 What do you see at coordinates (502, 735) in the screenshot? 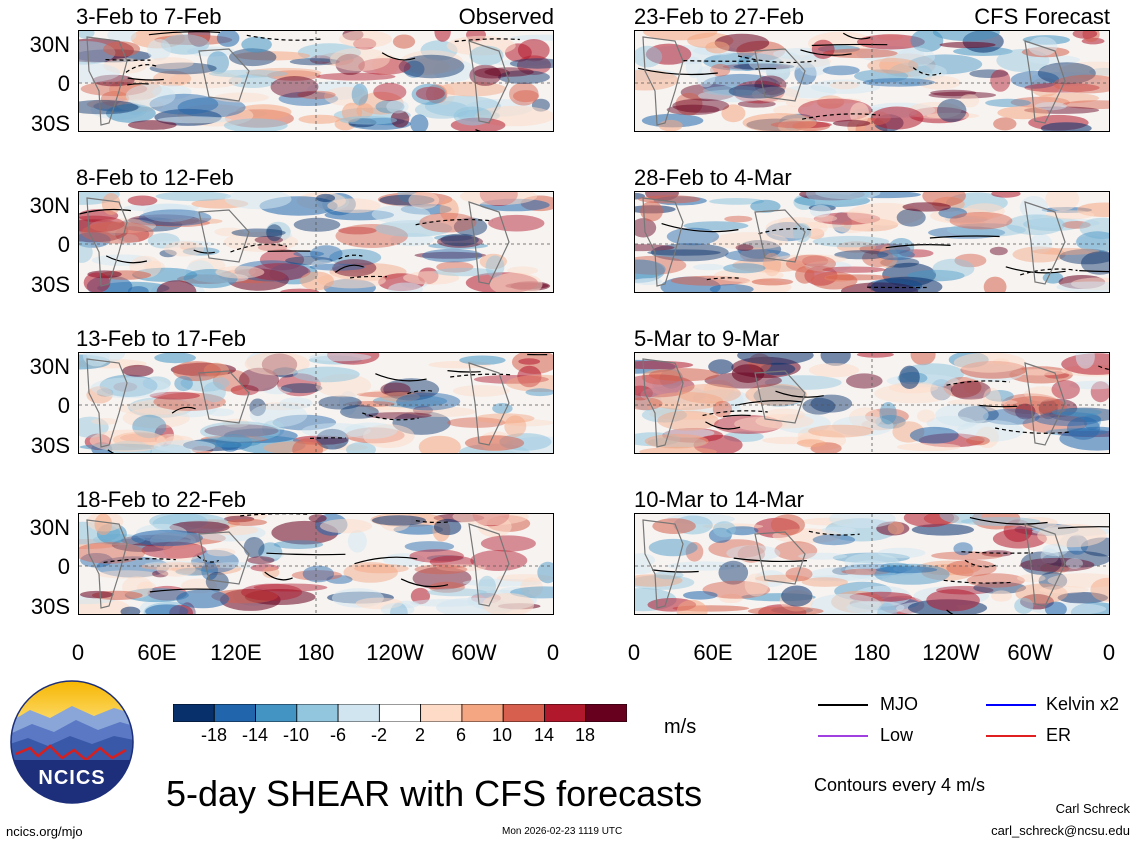
I see `colorbar-tick-label: 10` at bounding box center [502, 735].